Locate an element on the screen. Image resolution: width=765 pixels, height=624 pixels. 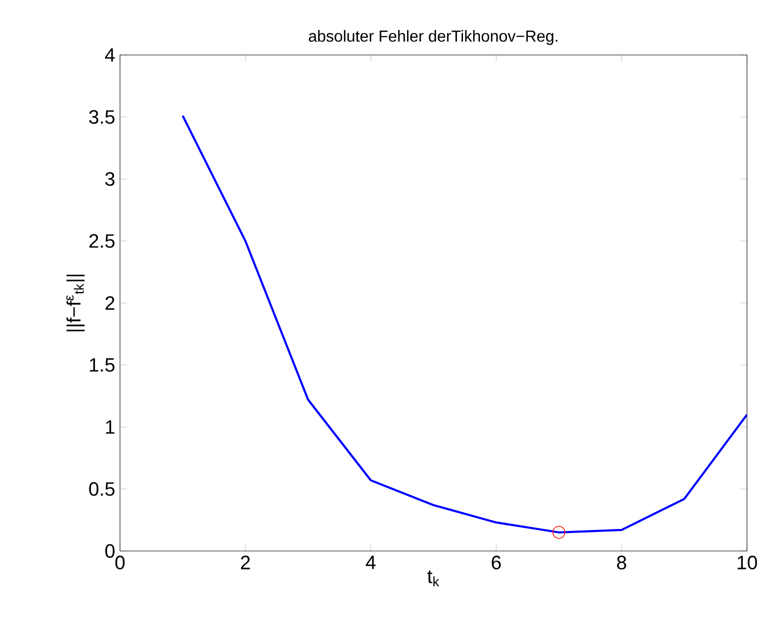
x-tick-label: 10 is located at coordinates (747, 563).